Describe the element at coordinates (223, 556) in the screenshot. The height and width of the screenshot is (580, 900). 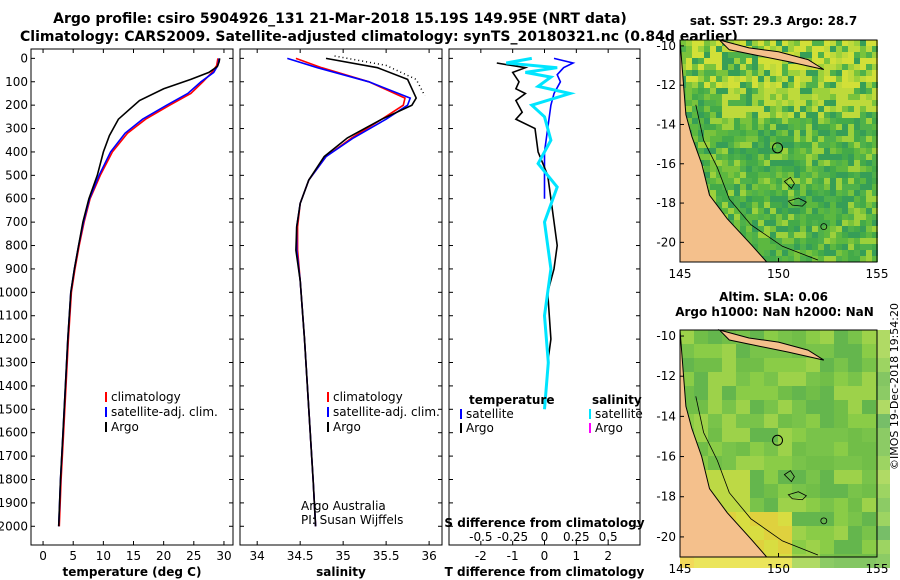
I see `x-tick-label: 30` at that location.